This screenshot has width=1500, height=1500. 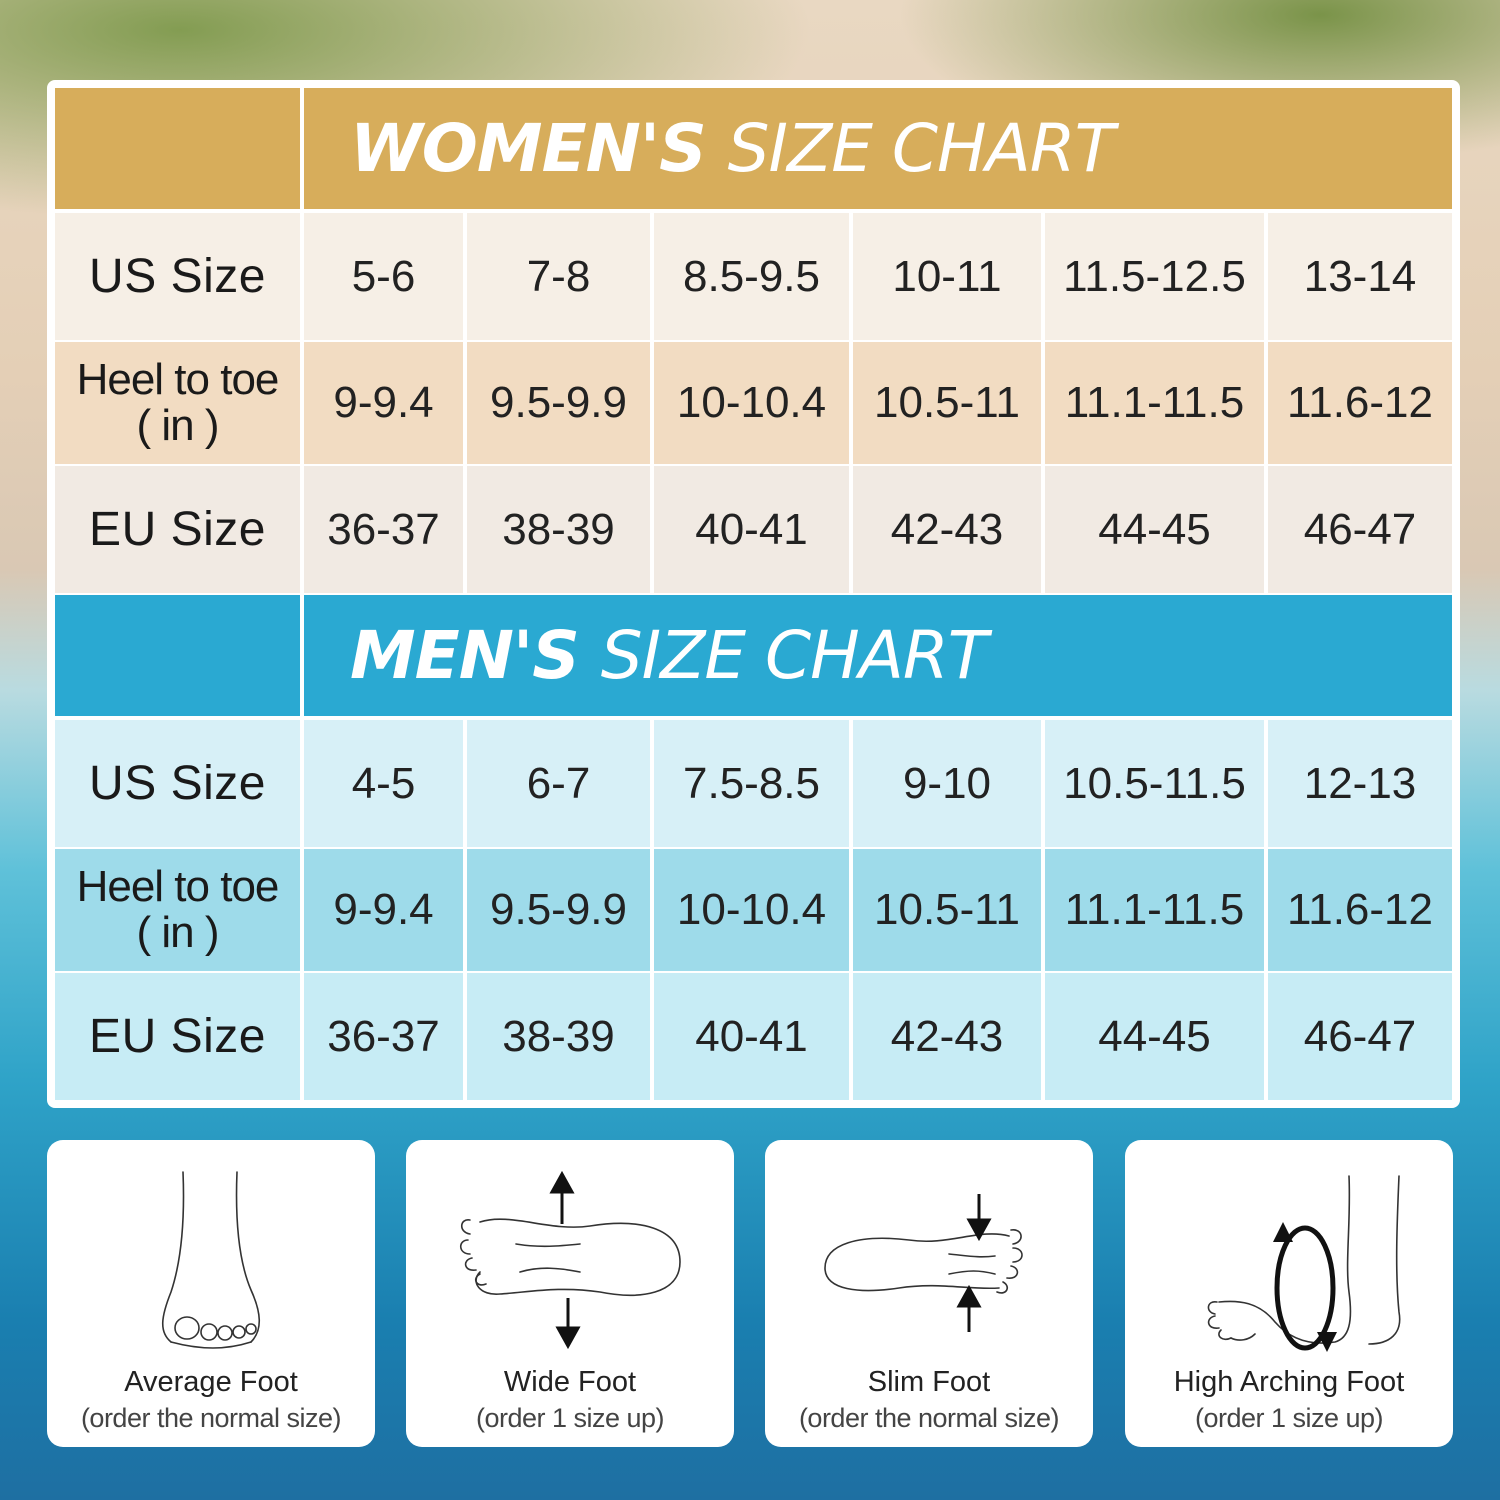 I want to click on mens-title-light: SIZE CHART, so click(x=794, y=655).